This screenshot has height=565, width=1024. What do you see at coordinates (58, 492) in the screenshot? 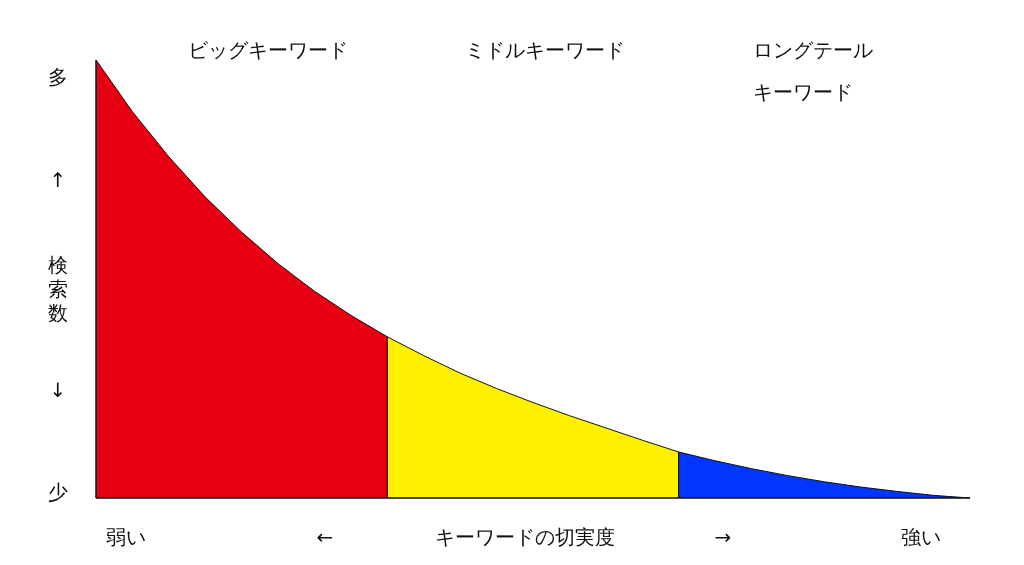
I see `text: 少` at bounding box center [58, 492].